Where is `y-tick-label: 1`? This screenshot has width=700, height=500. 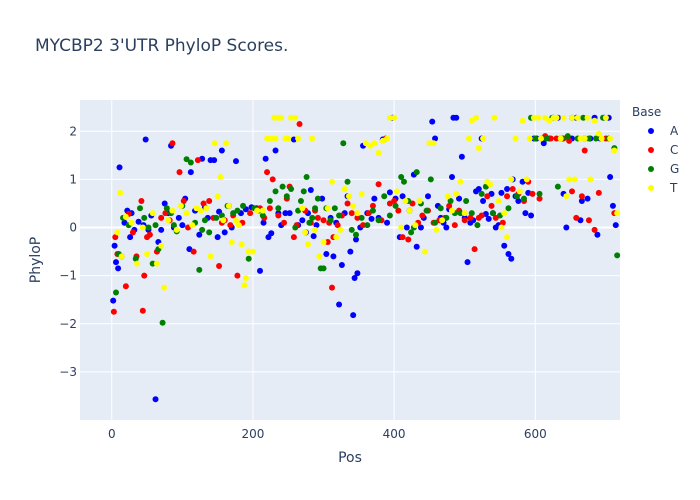 y-tick-label: 1 is located at coordinates (73, 179).